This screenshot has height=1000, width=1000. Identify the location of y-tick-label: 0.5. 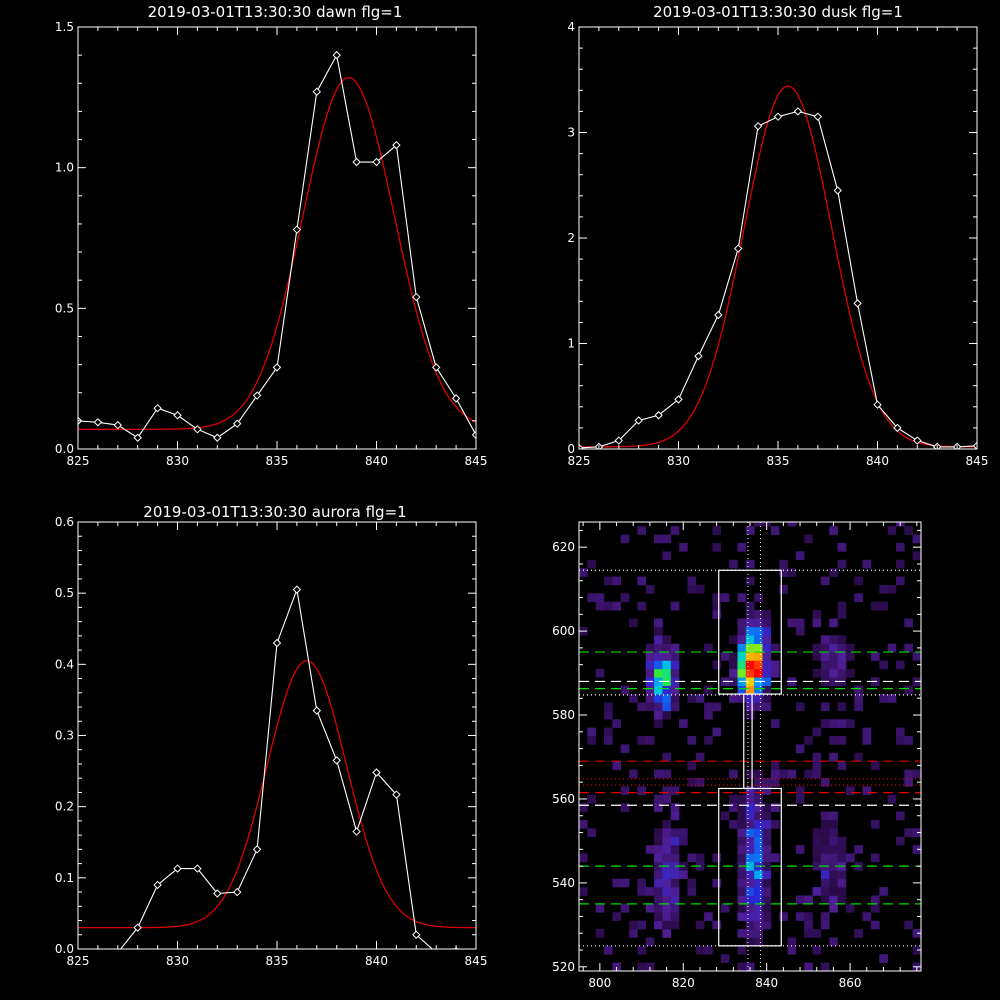
(64, 308).